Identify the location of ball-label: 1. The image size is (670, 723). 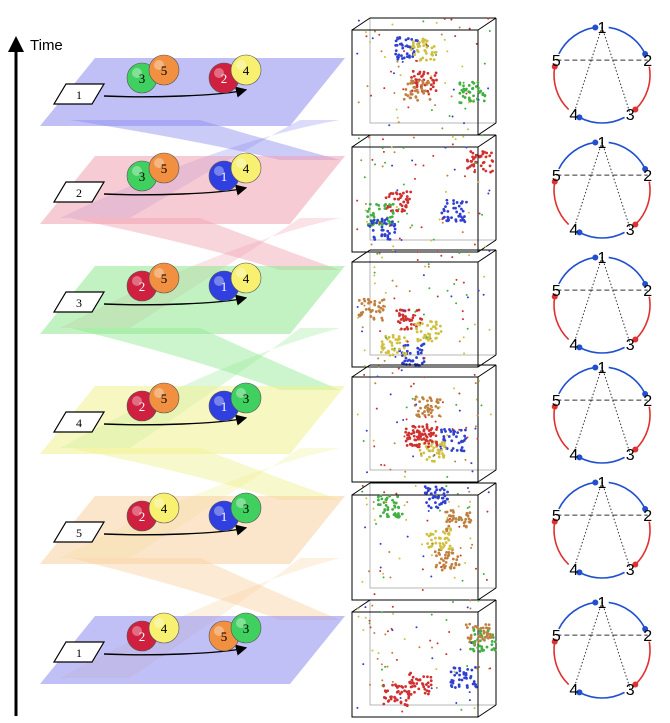
(224, 176).